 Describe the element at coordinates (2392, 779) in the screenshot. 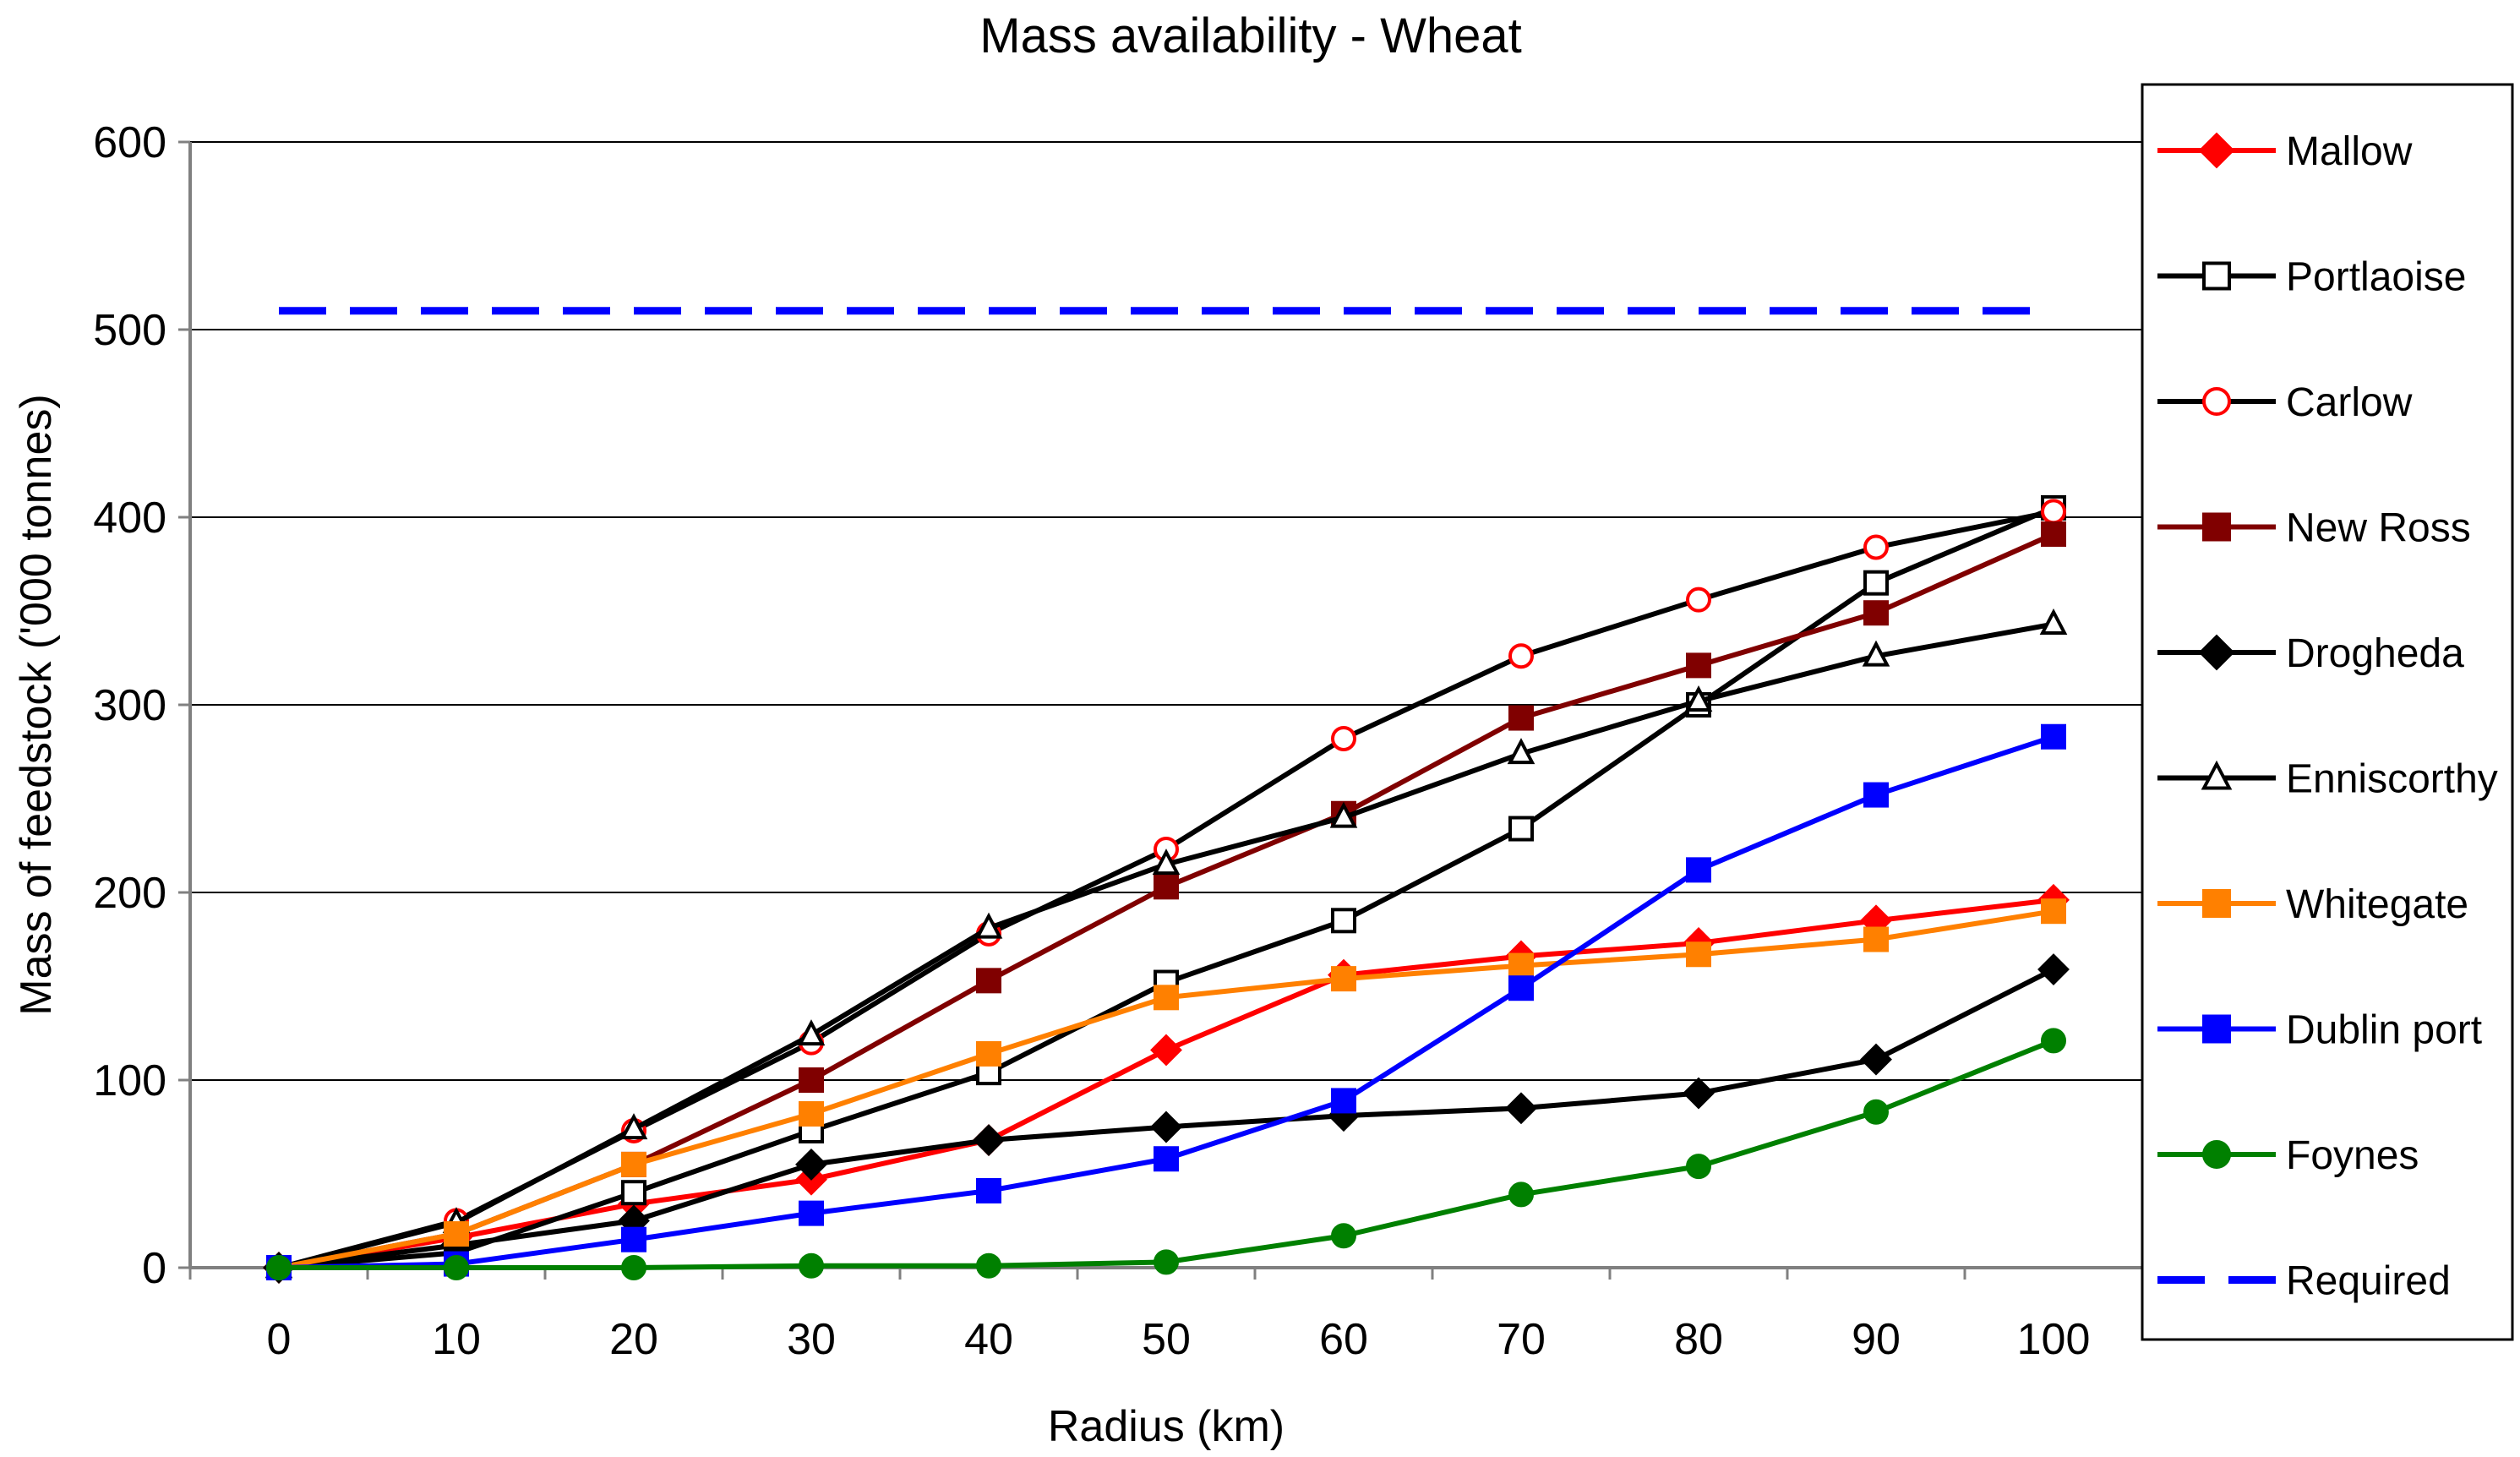

I see `legend-label: Enniscorthy` at that location.